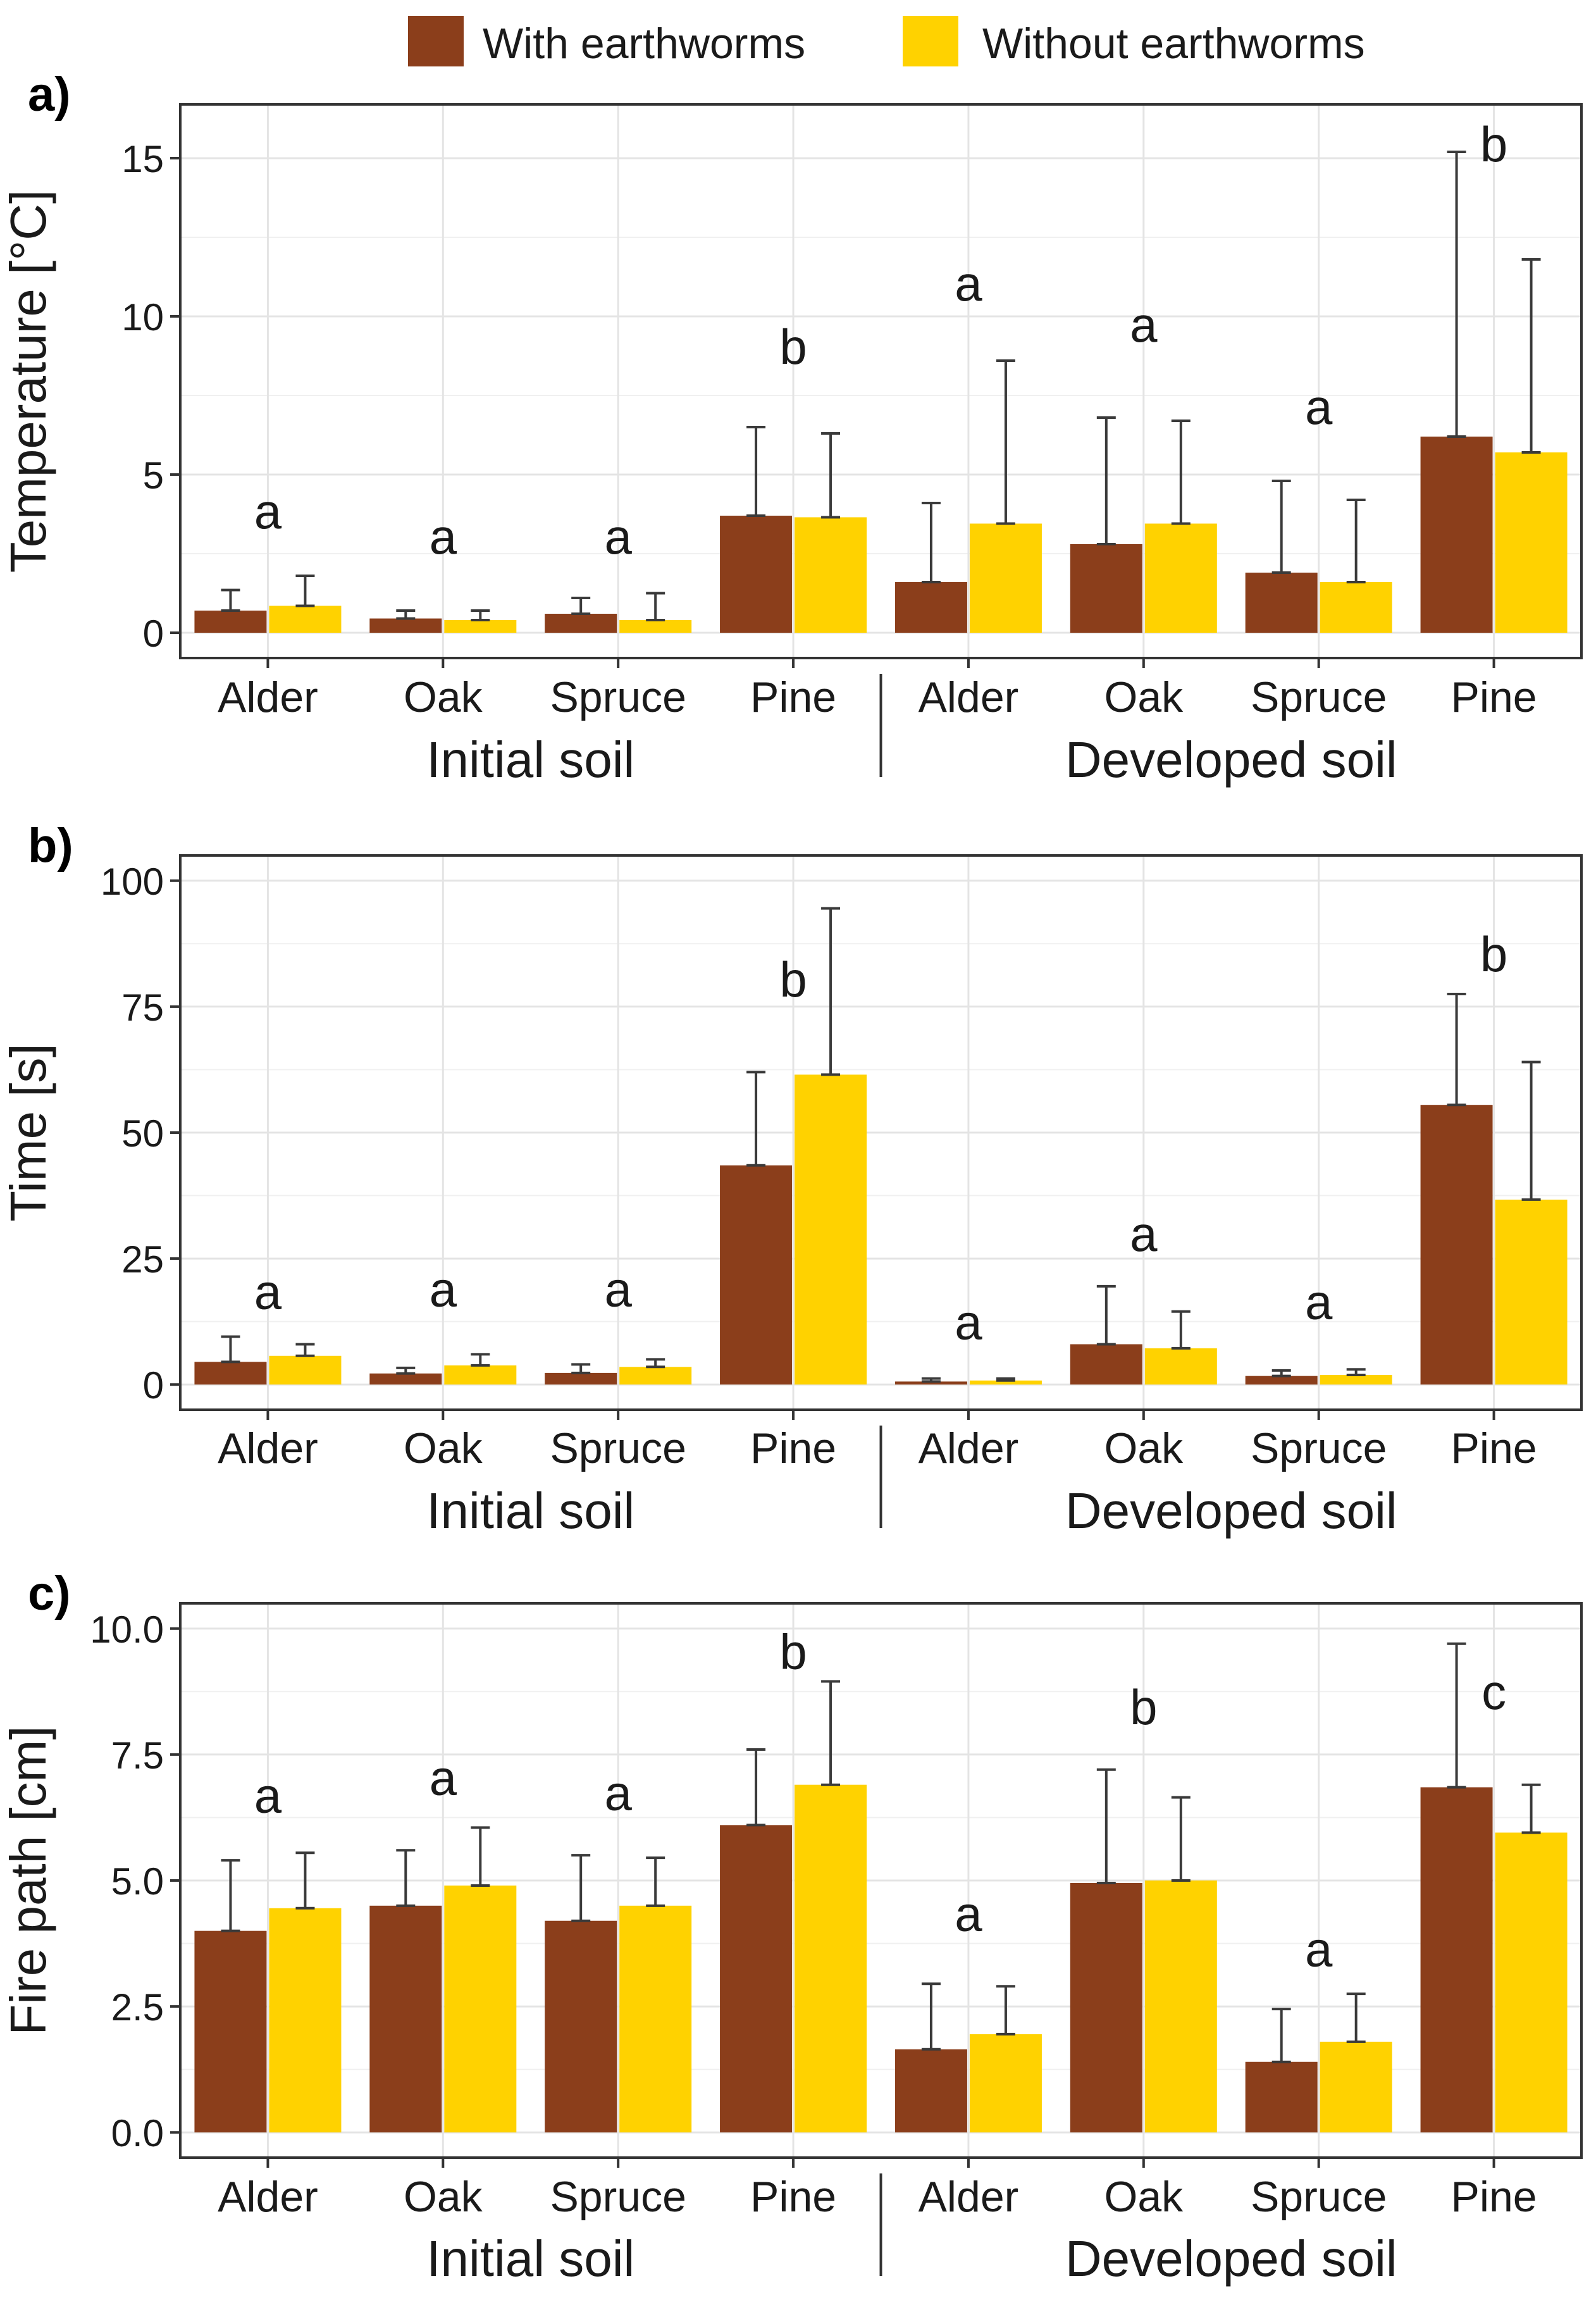  What do you see at coordinates (49, 1594) in the screenshot?
I see `panel-tag: c)` at bounding box center [49, 1594].